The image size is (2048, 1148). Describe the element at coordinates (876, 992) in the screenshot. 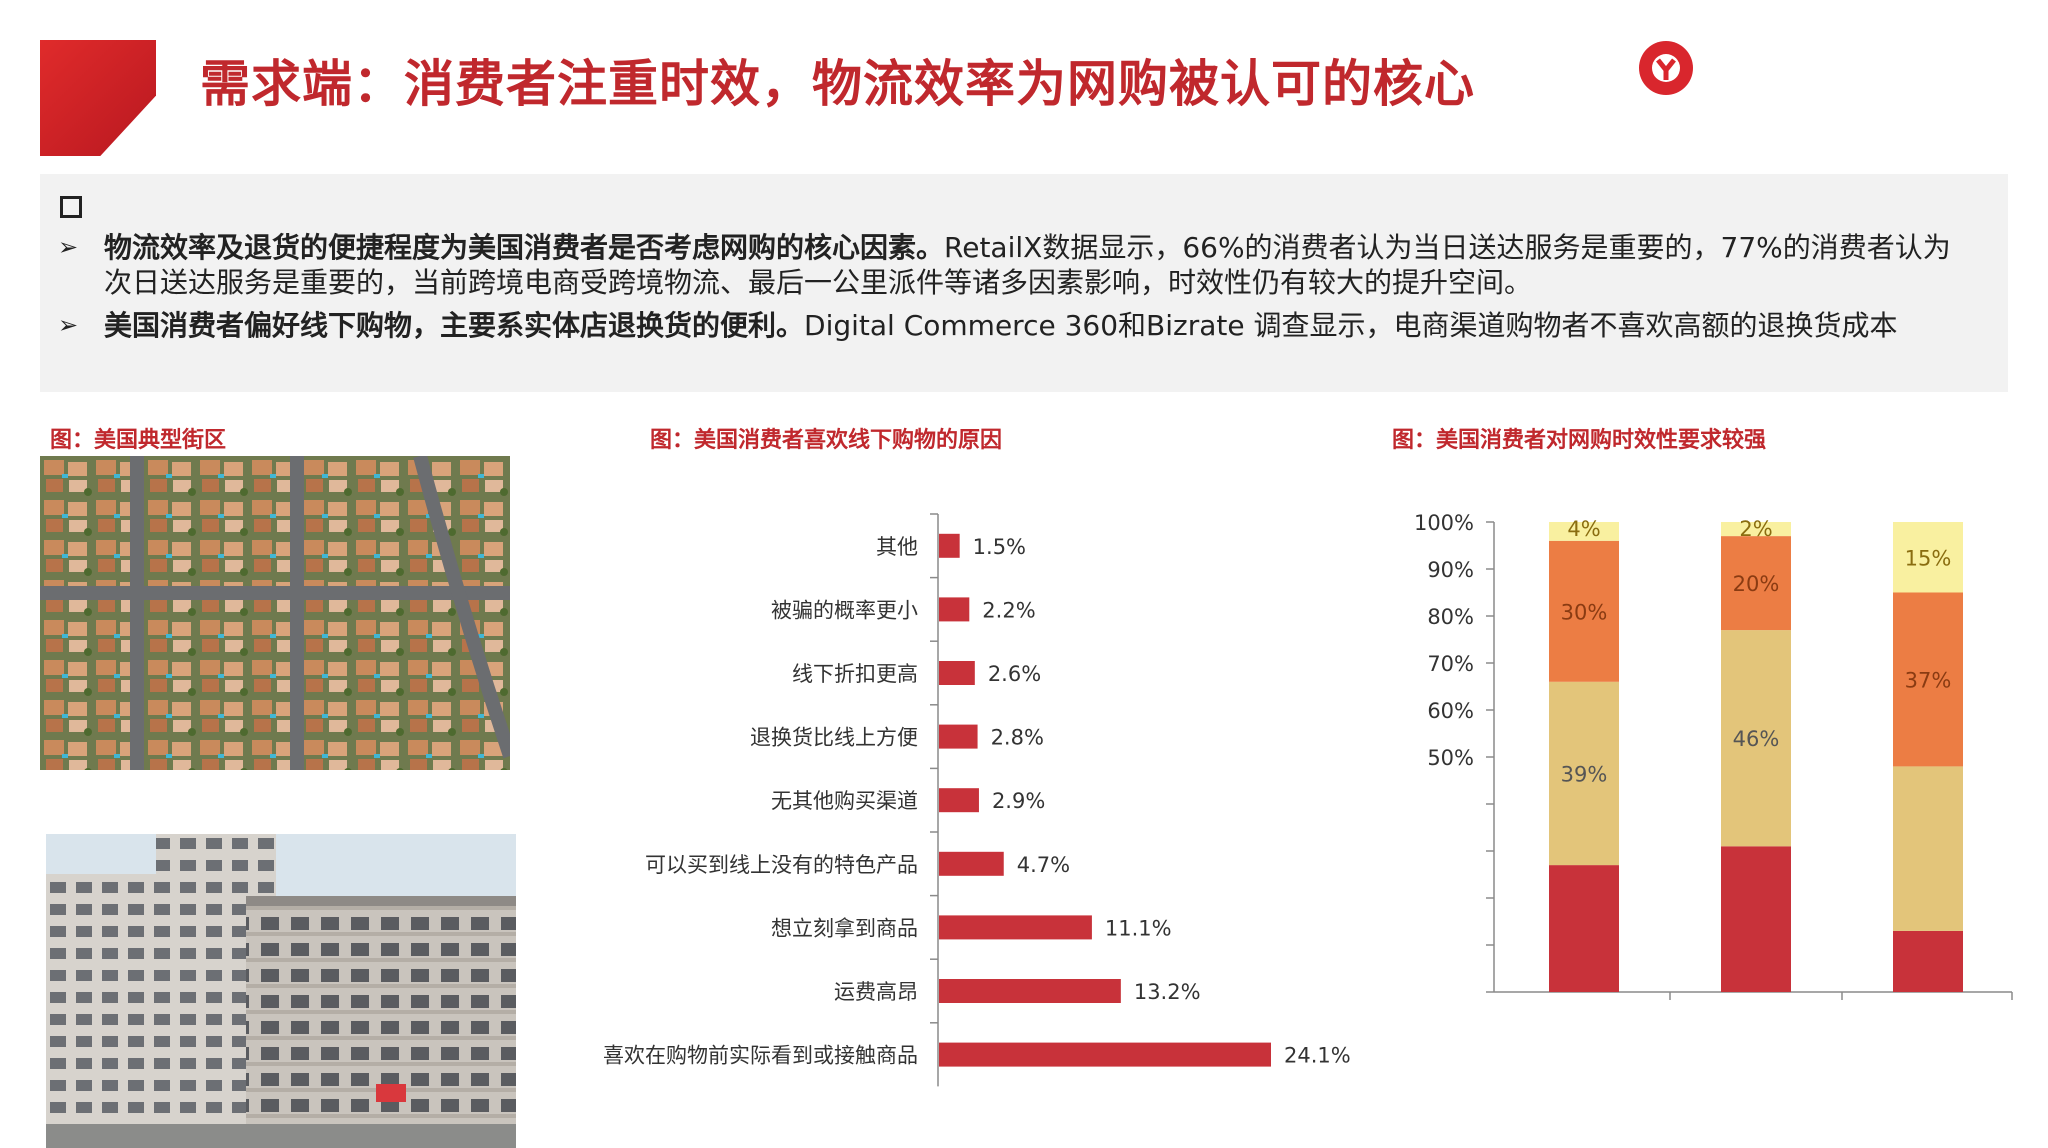

I see `reasons-category-label: 运费高昂` at that location.